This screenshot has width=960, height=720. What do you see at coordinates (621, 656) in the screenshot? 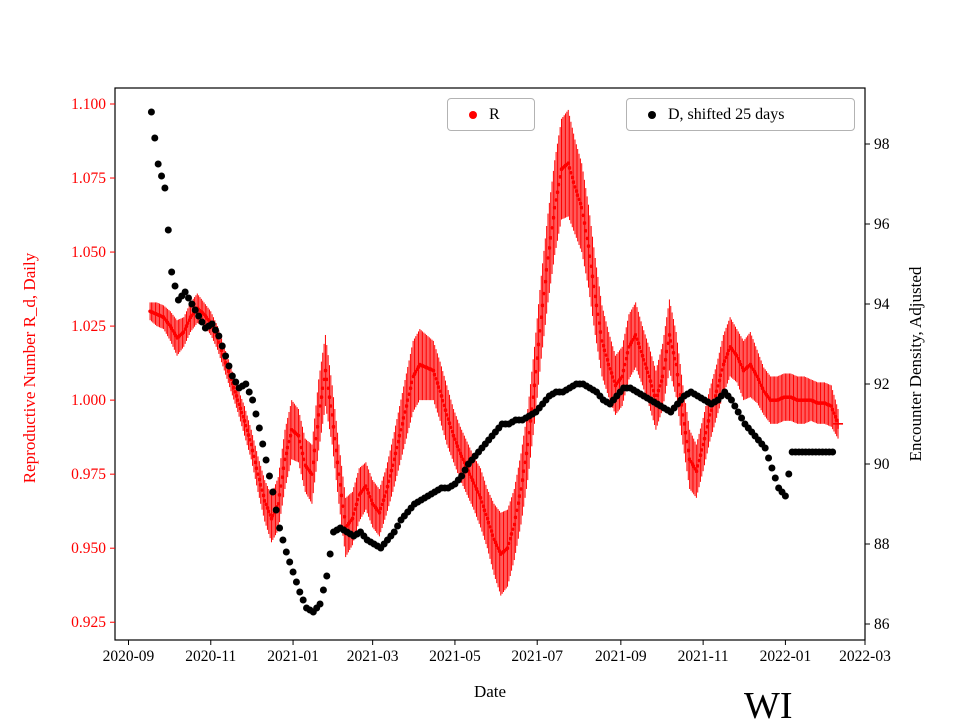
I see `x-tick-label: 2021-09` at bounding box center [621, 656].